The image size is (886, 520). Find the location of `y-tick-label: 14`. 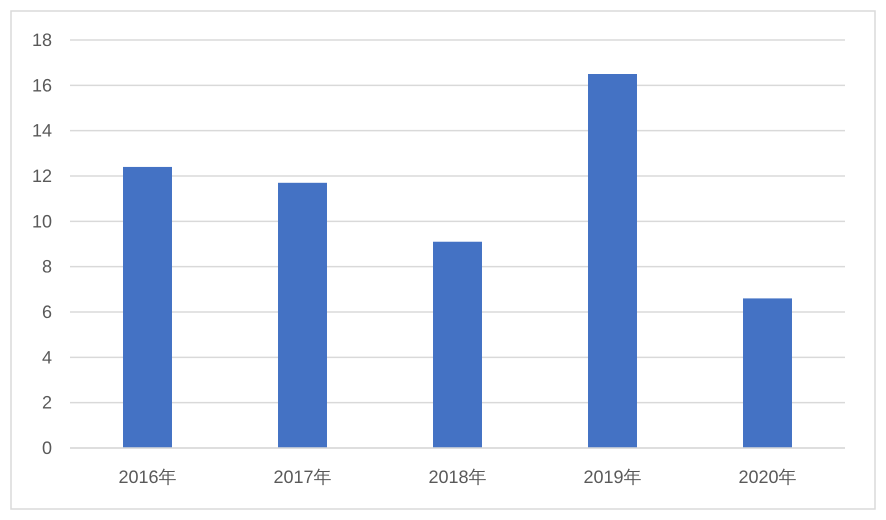

y-tick-label: 14 is located at coordinates (42, 130).